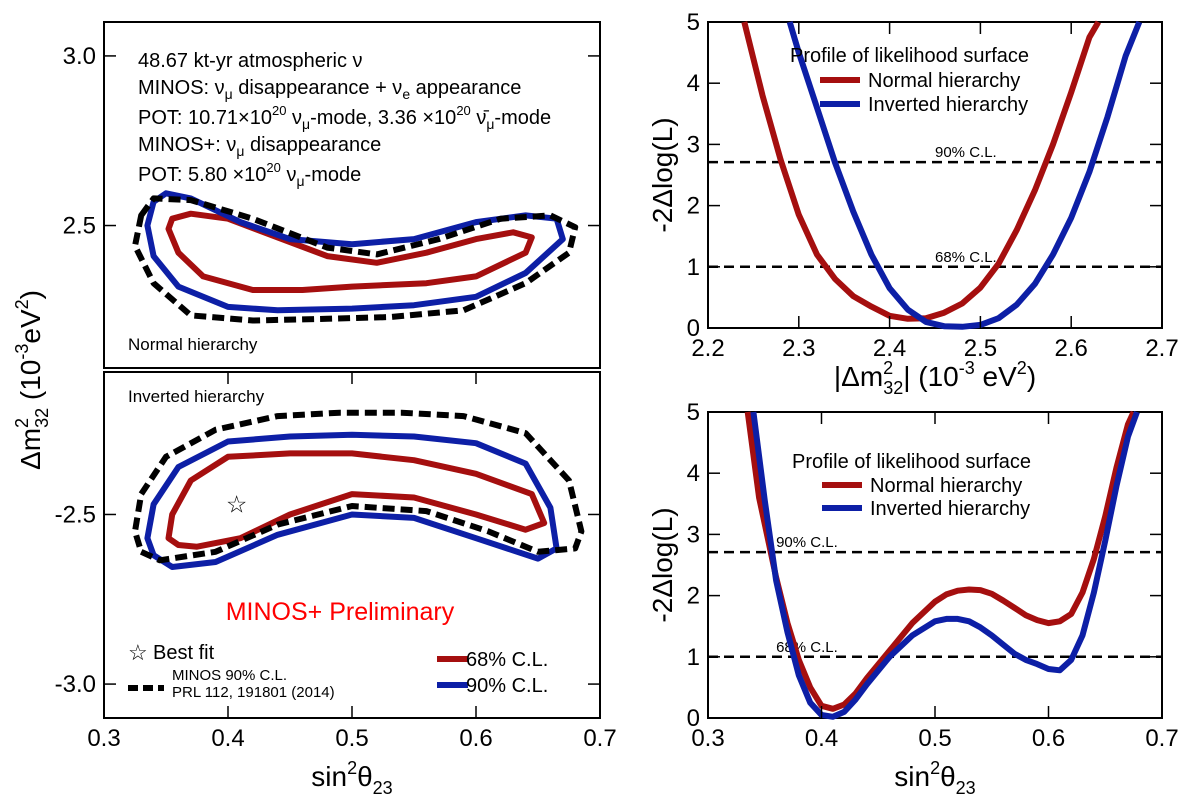 This screenshot has height=809, width=1182. I want to click on plot-frame, so click(935, 175).